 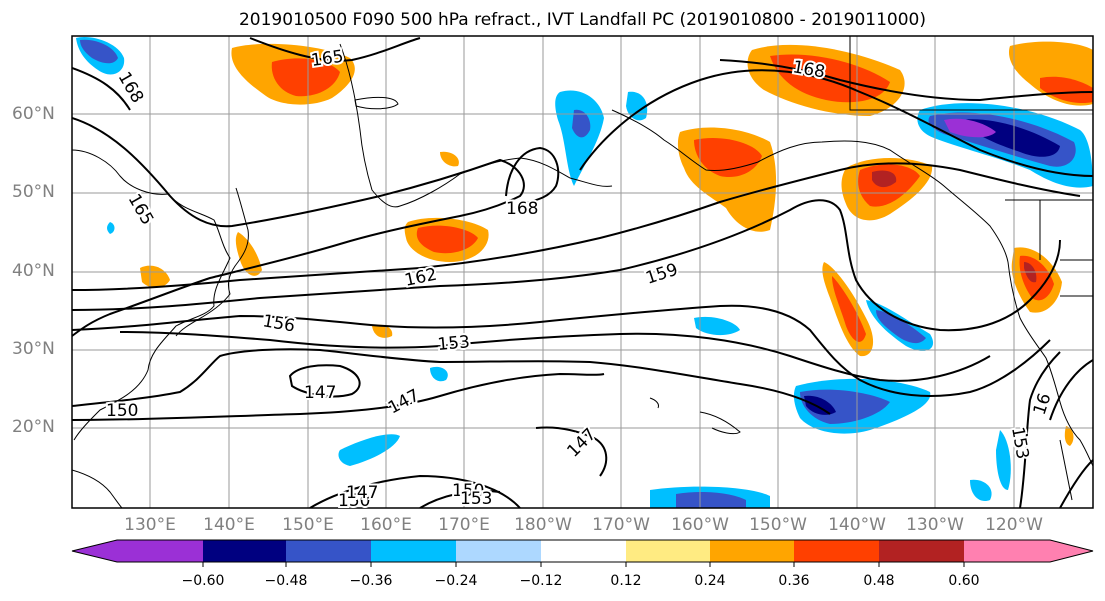 I want to click on shade-purple-goa, so click(x=970, y=128).